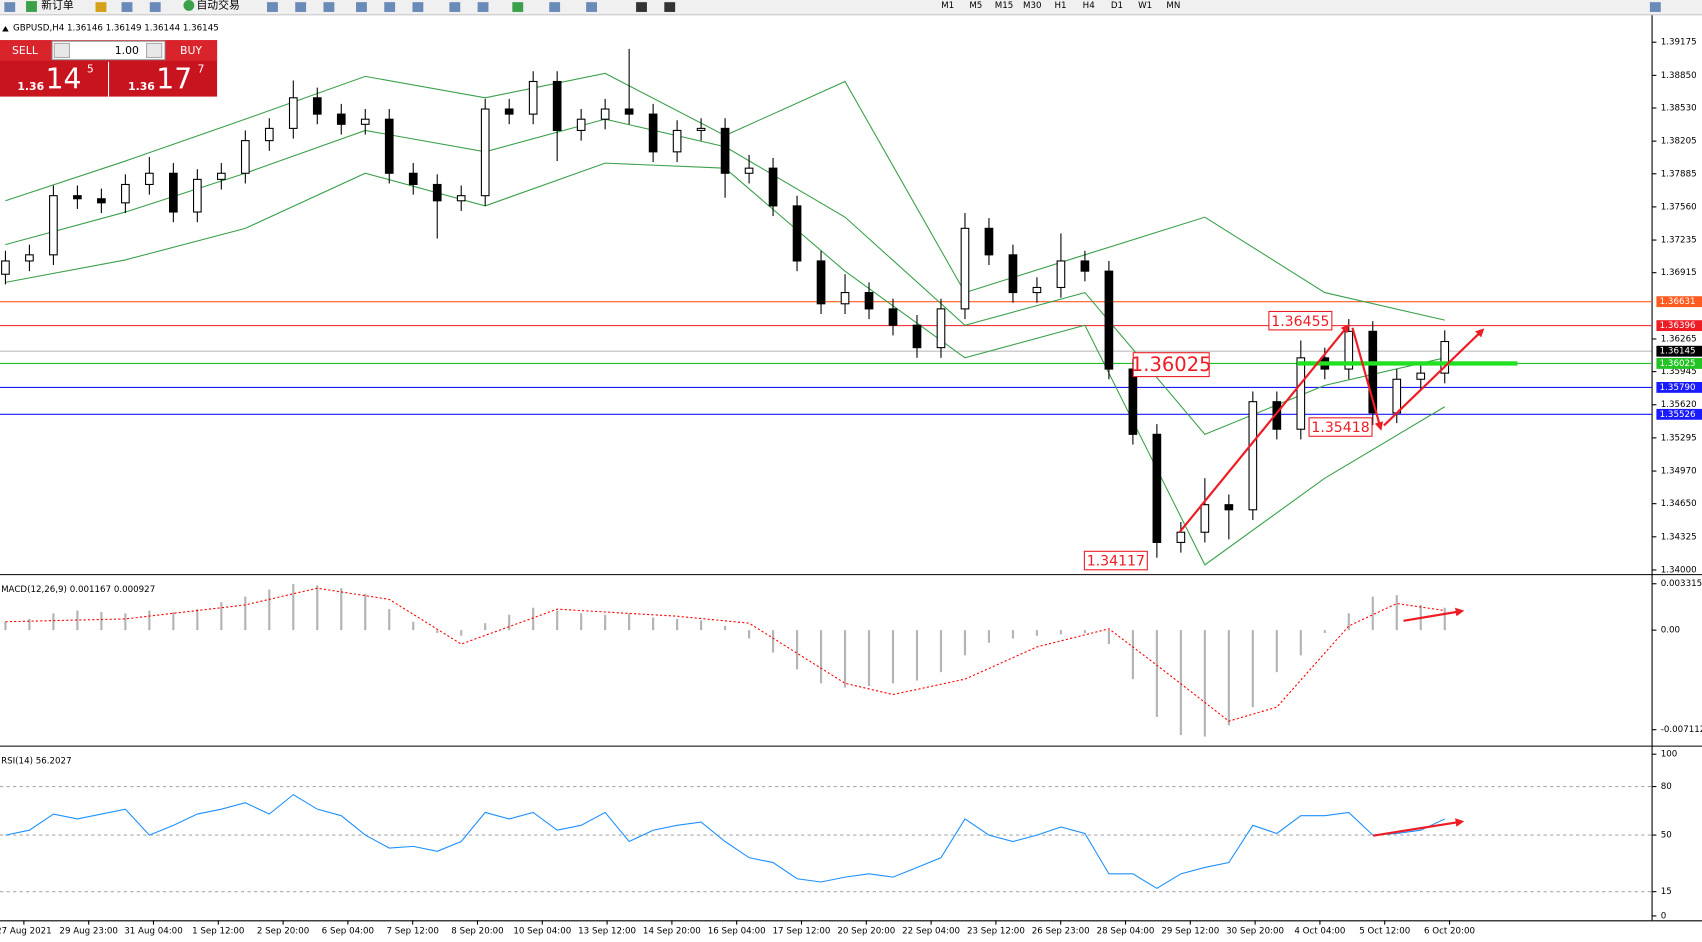 Image resolution: width=1702 pixels, height=942 pixels. What do you see at coordinates (1679, 207) in the screenshot?
I see `y-tick-label: 1.37560` at bounding box center [1679, 207].